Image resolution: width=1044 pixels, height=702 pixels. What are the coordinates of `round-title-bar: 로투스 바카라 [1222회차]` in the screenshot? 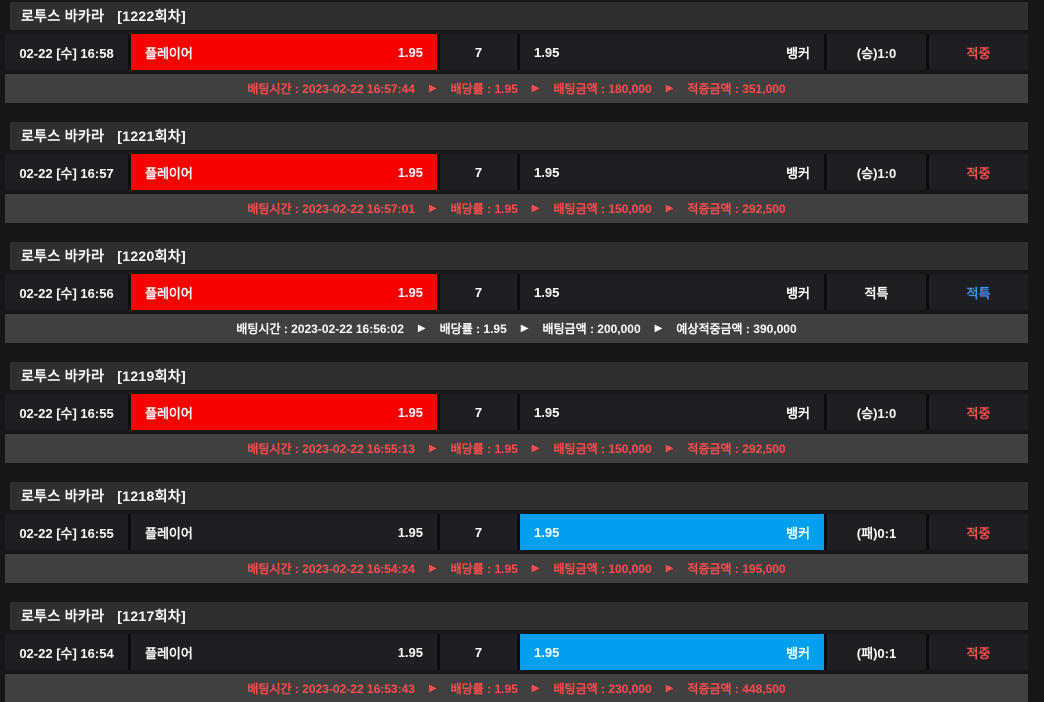 It's located at (519, 16).